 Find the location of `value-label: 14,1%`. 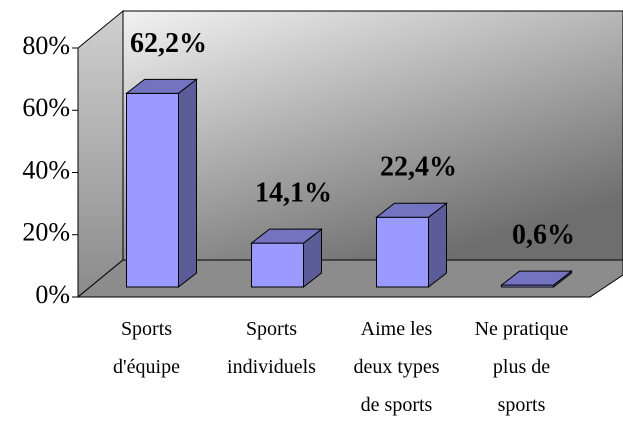

value-label: 14,1% is located at coordinates (293, 193).